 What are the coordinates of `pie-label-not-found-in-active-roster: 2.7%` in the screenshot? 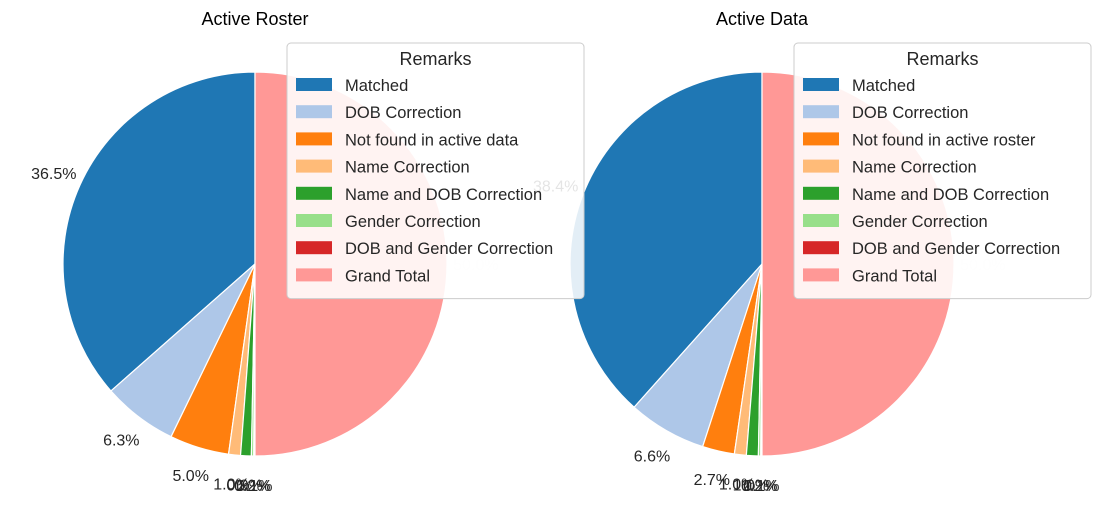 It's located at (712, 480).